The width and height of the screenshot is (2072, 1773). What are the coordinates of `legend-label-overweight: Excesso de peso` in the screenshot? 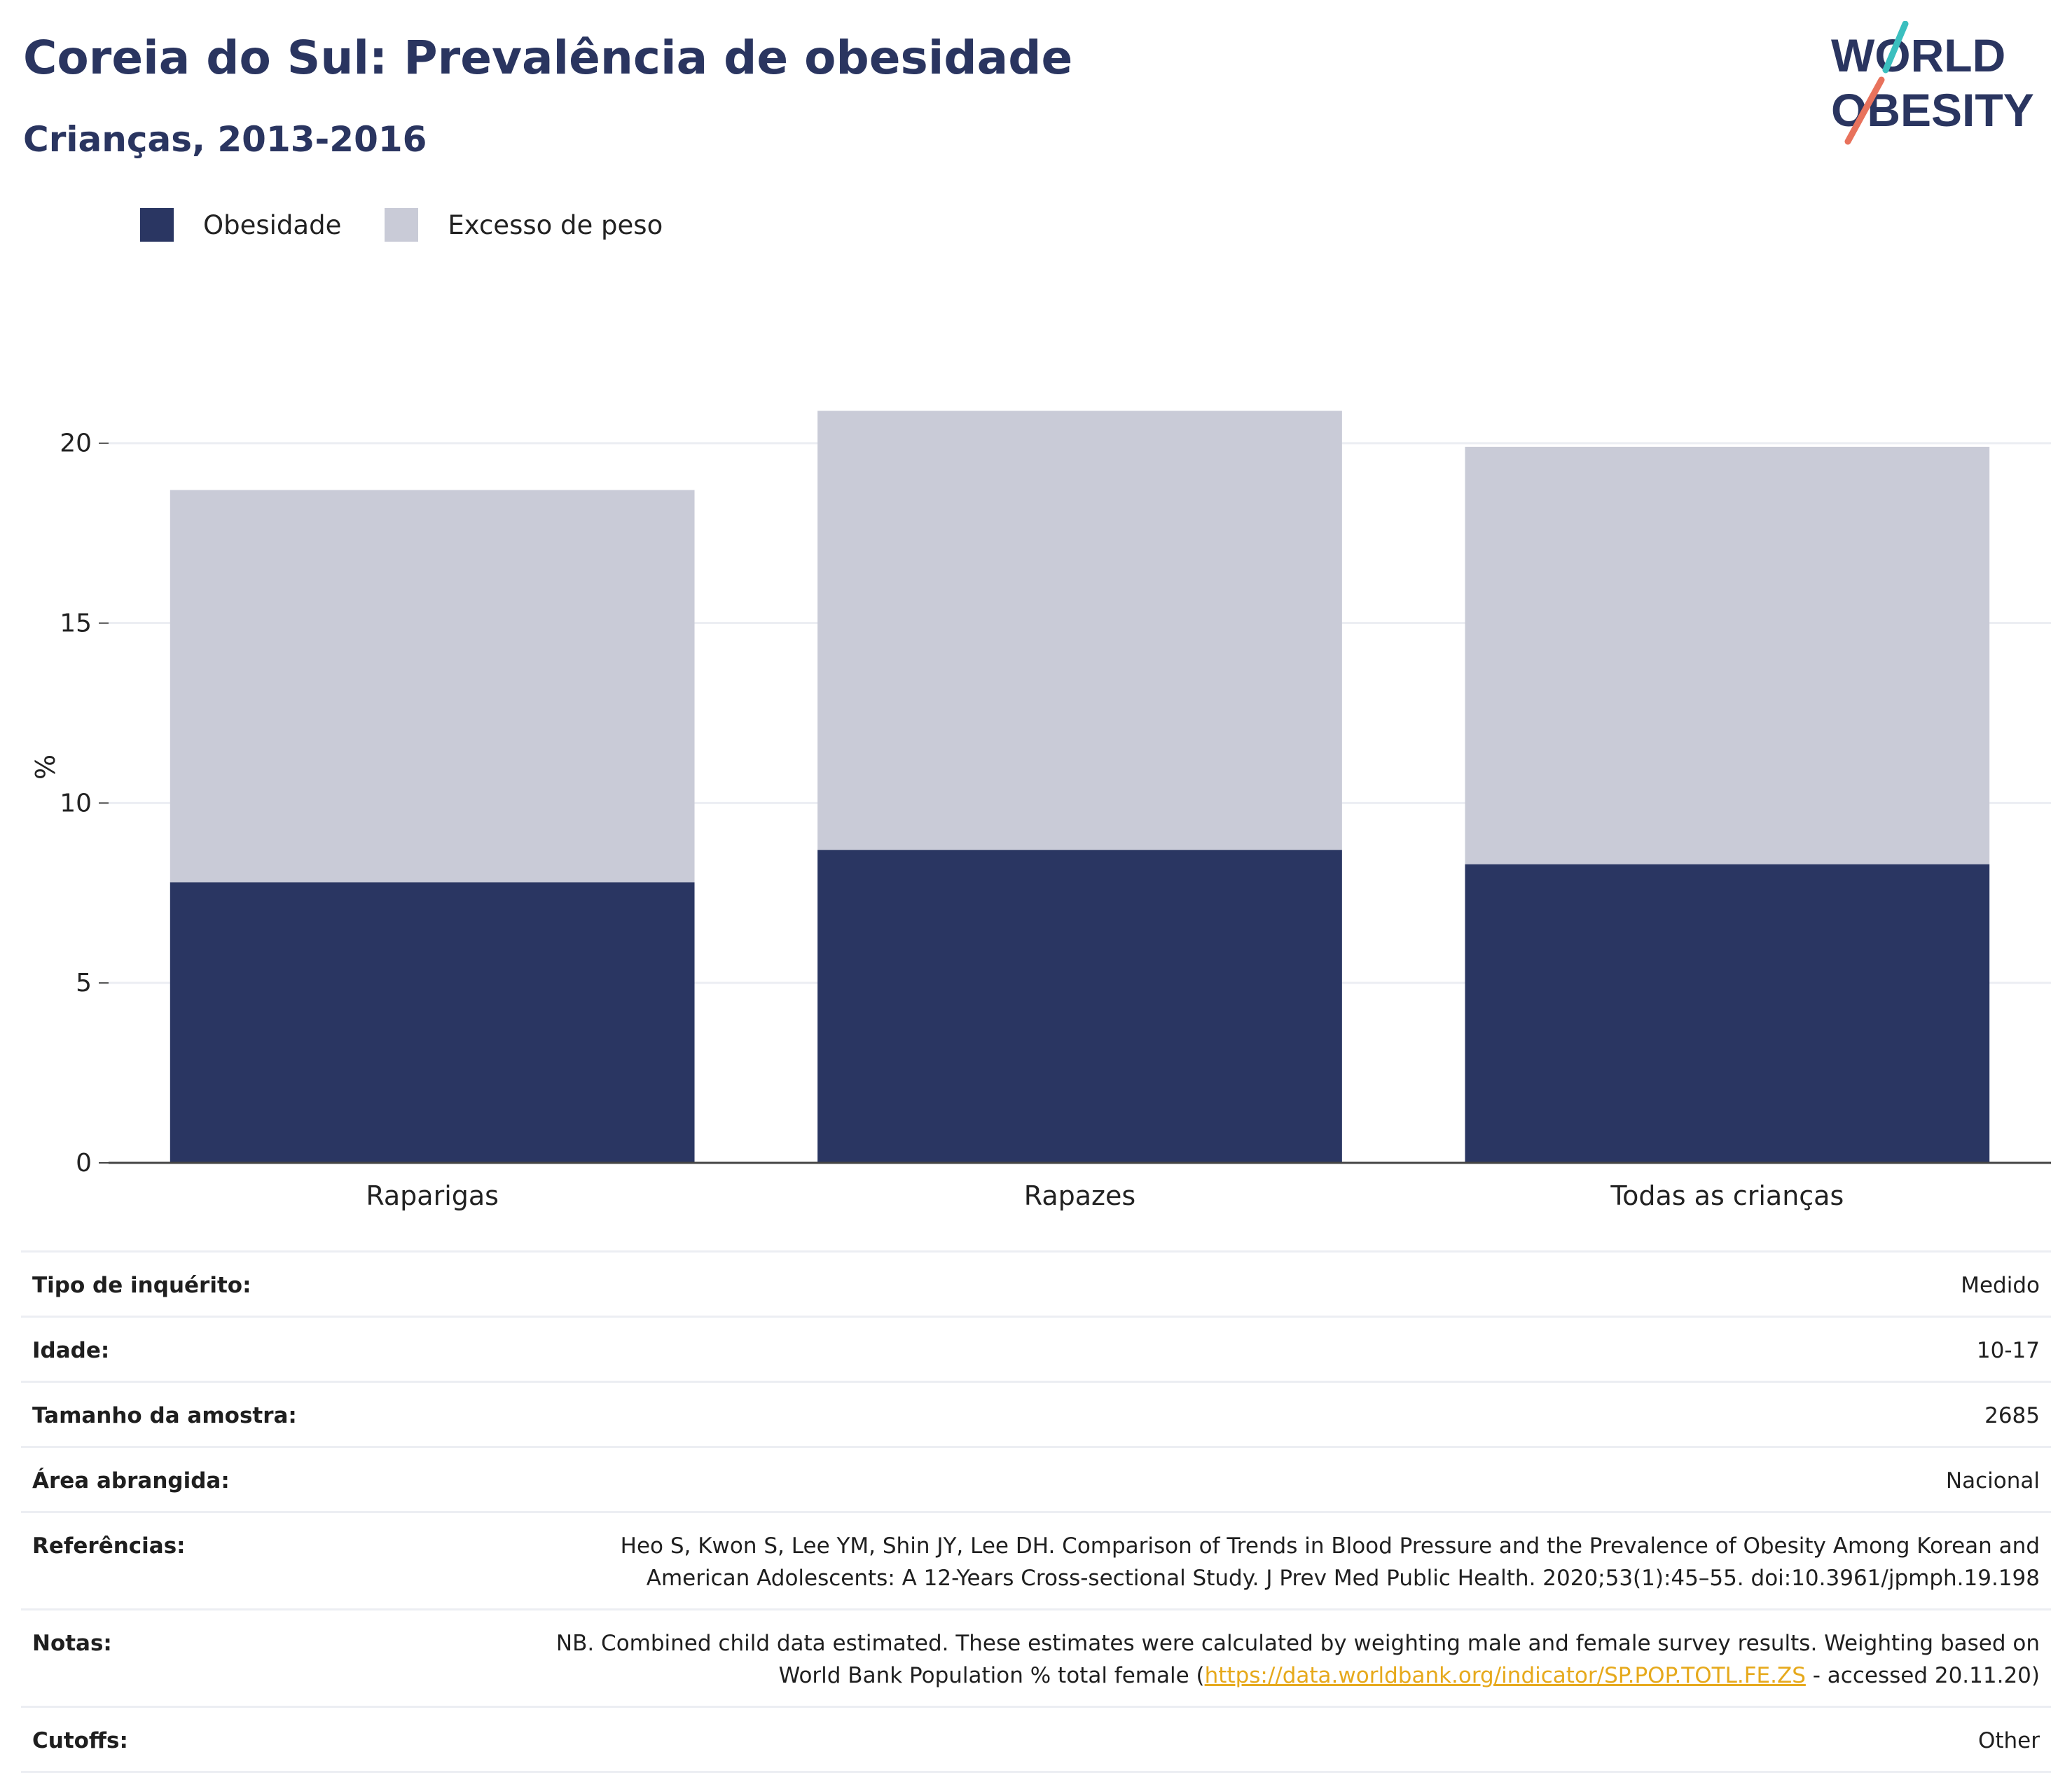 It's located at (556, 224).